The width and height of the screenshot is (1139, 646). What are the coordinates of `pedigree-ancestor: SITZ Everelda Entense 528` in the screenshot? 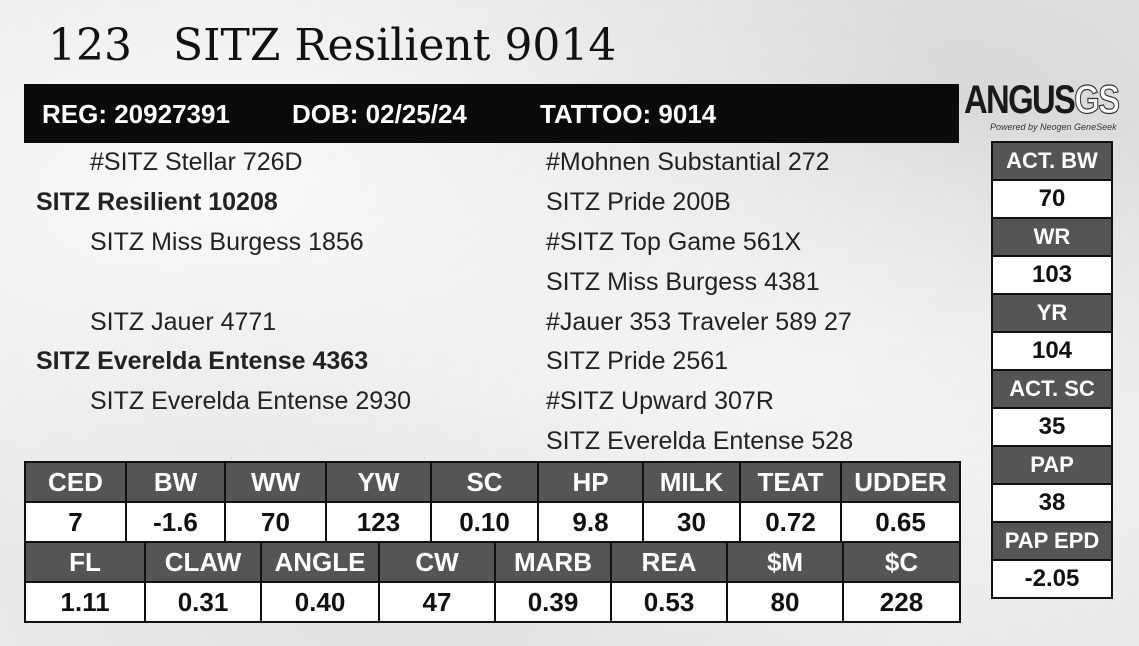 It's located at (700, 441).